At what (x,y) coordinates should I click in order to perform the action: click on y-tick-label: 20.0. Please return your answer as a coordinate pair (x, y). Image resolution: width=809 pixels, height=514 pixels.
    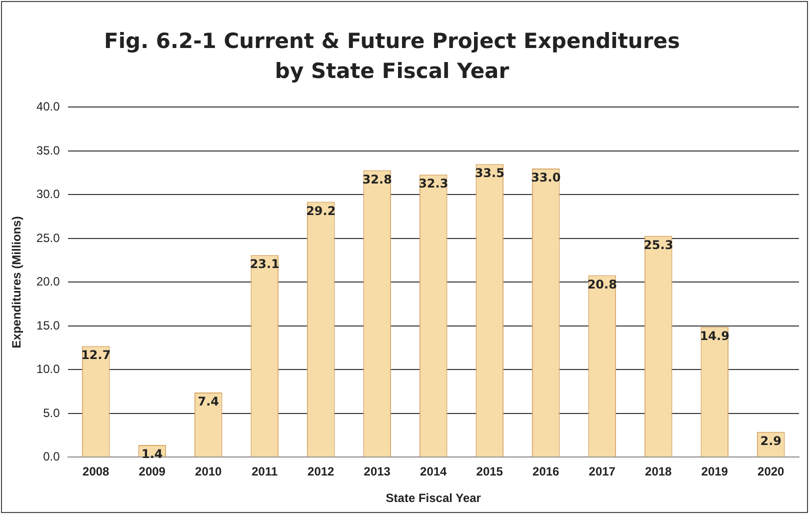
    Looking at the image, I should click on (48, 281).